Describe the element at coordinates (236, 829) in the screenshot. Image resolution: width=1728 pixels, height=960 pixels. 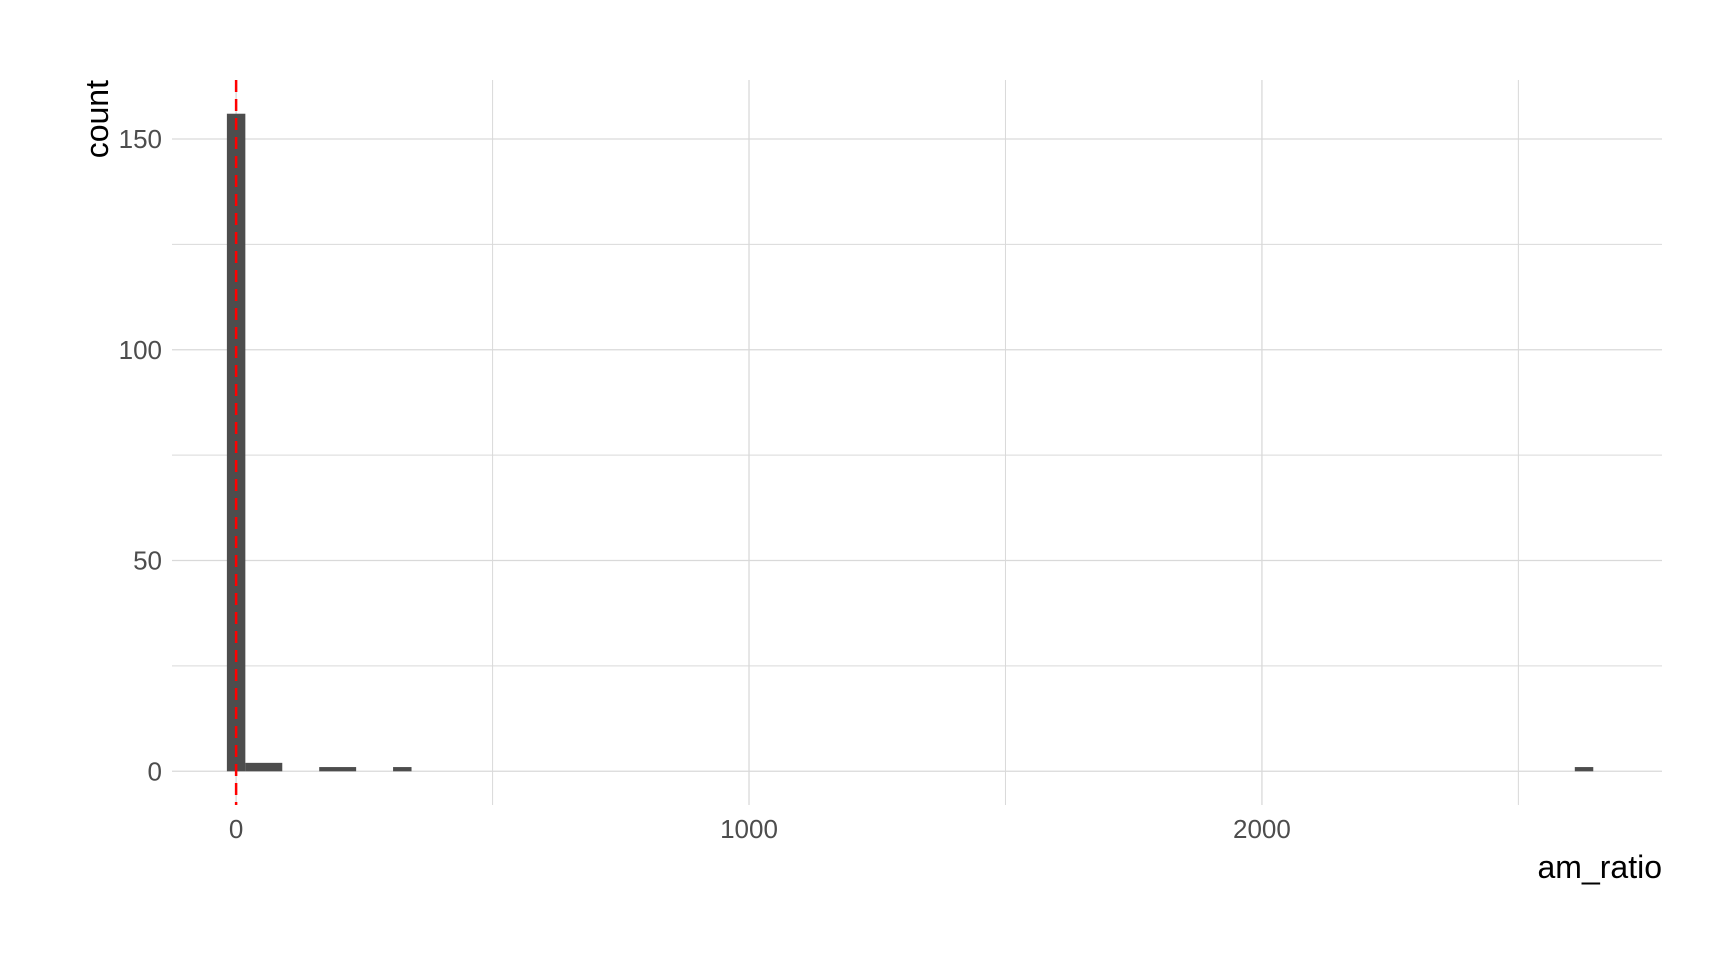
I see `x-tick-label: 0` at that location.